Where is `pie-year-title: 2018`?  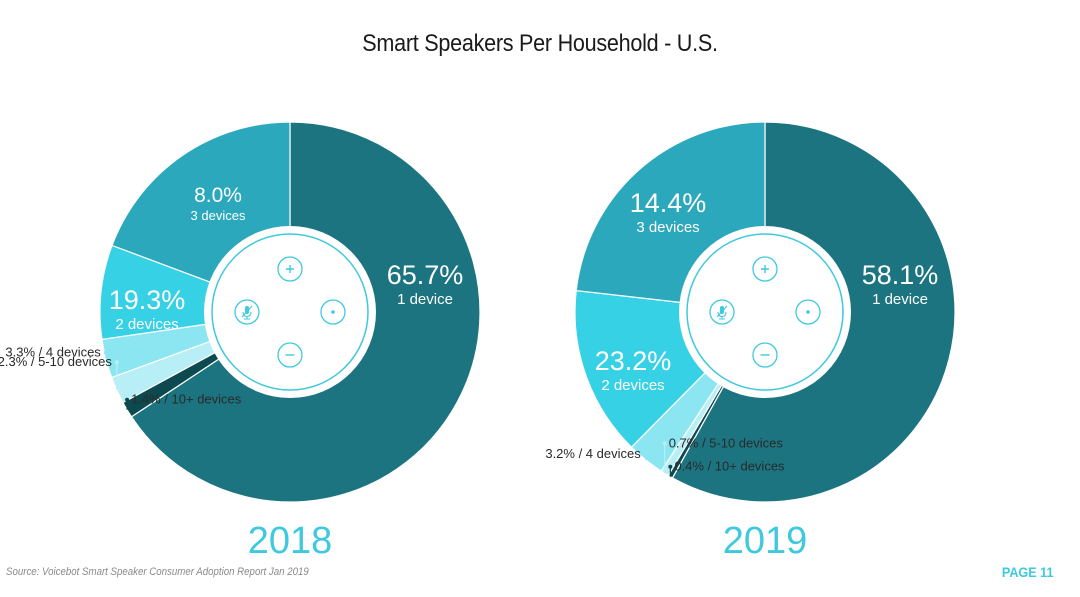
pie-year-title: 2018 is located at coordinates (290, 541).